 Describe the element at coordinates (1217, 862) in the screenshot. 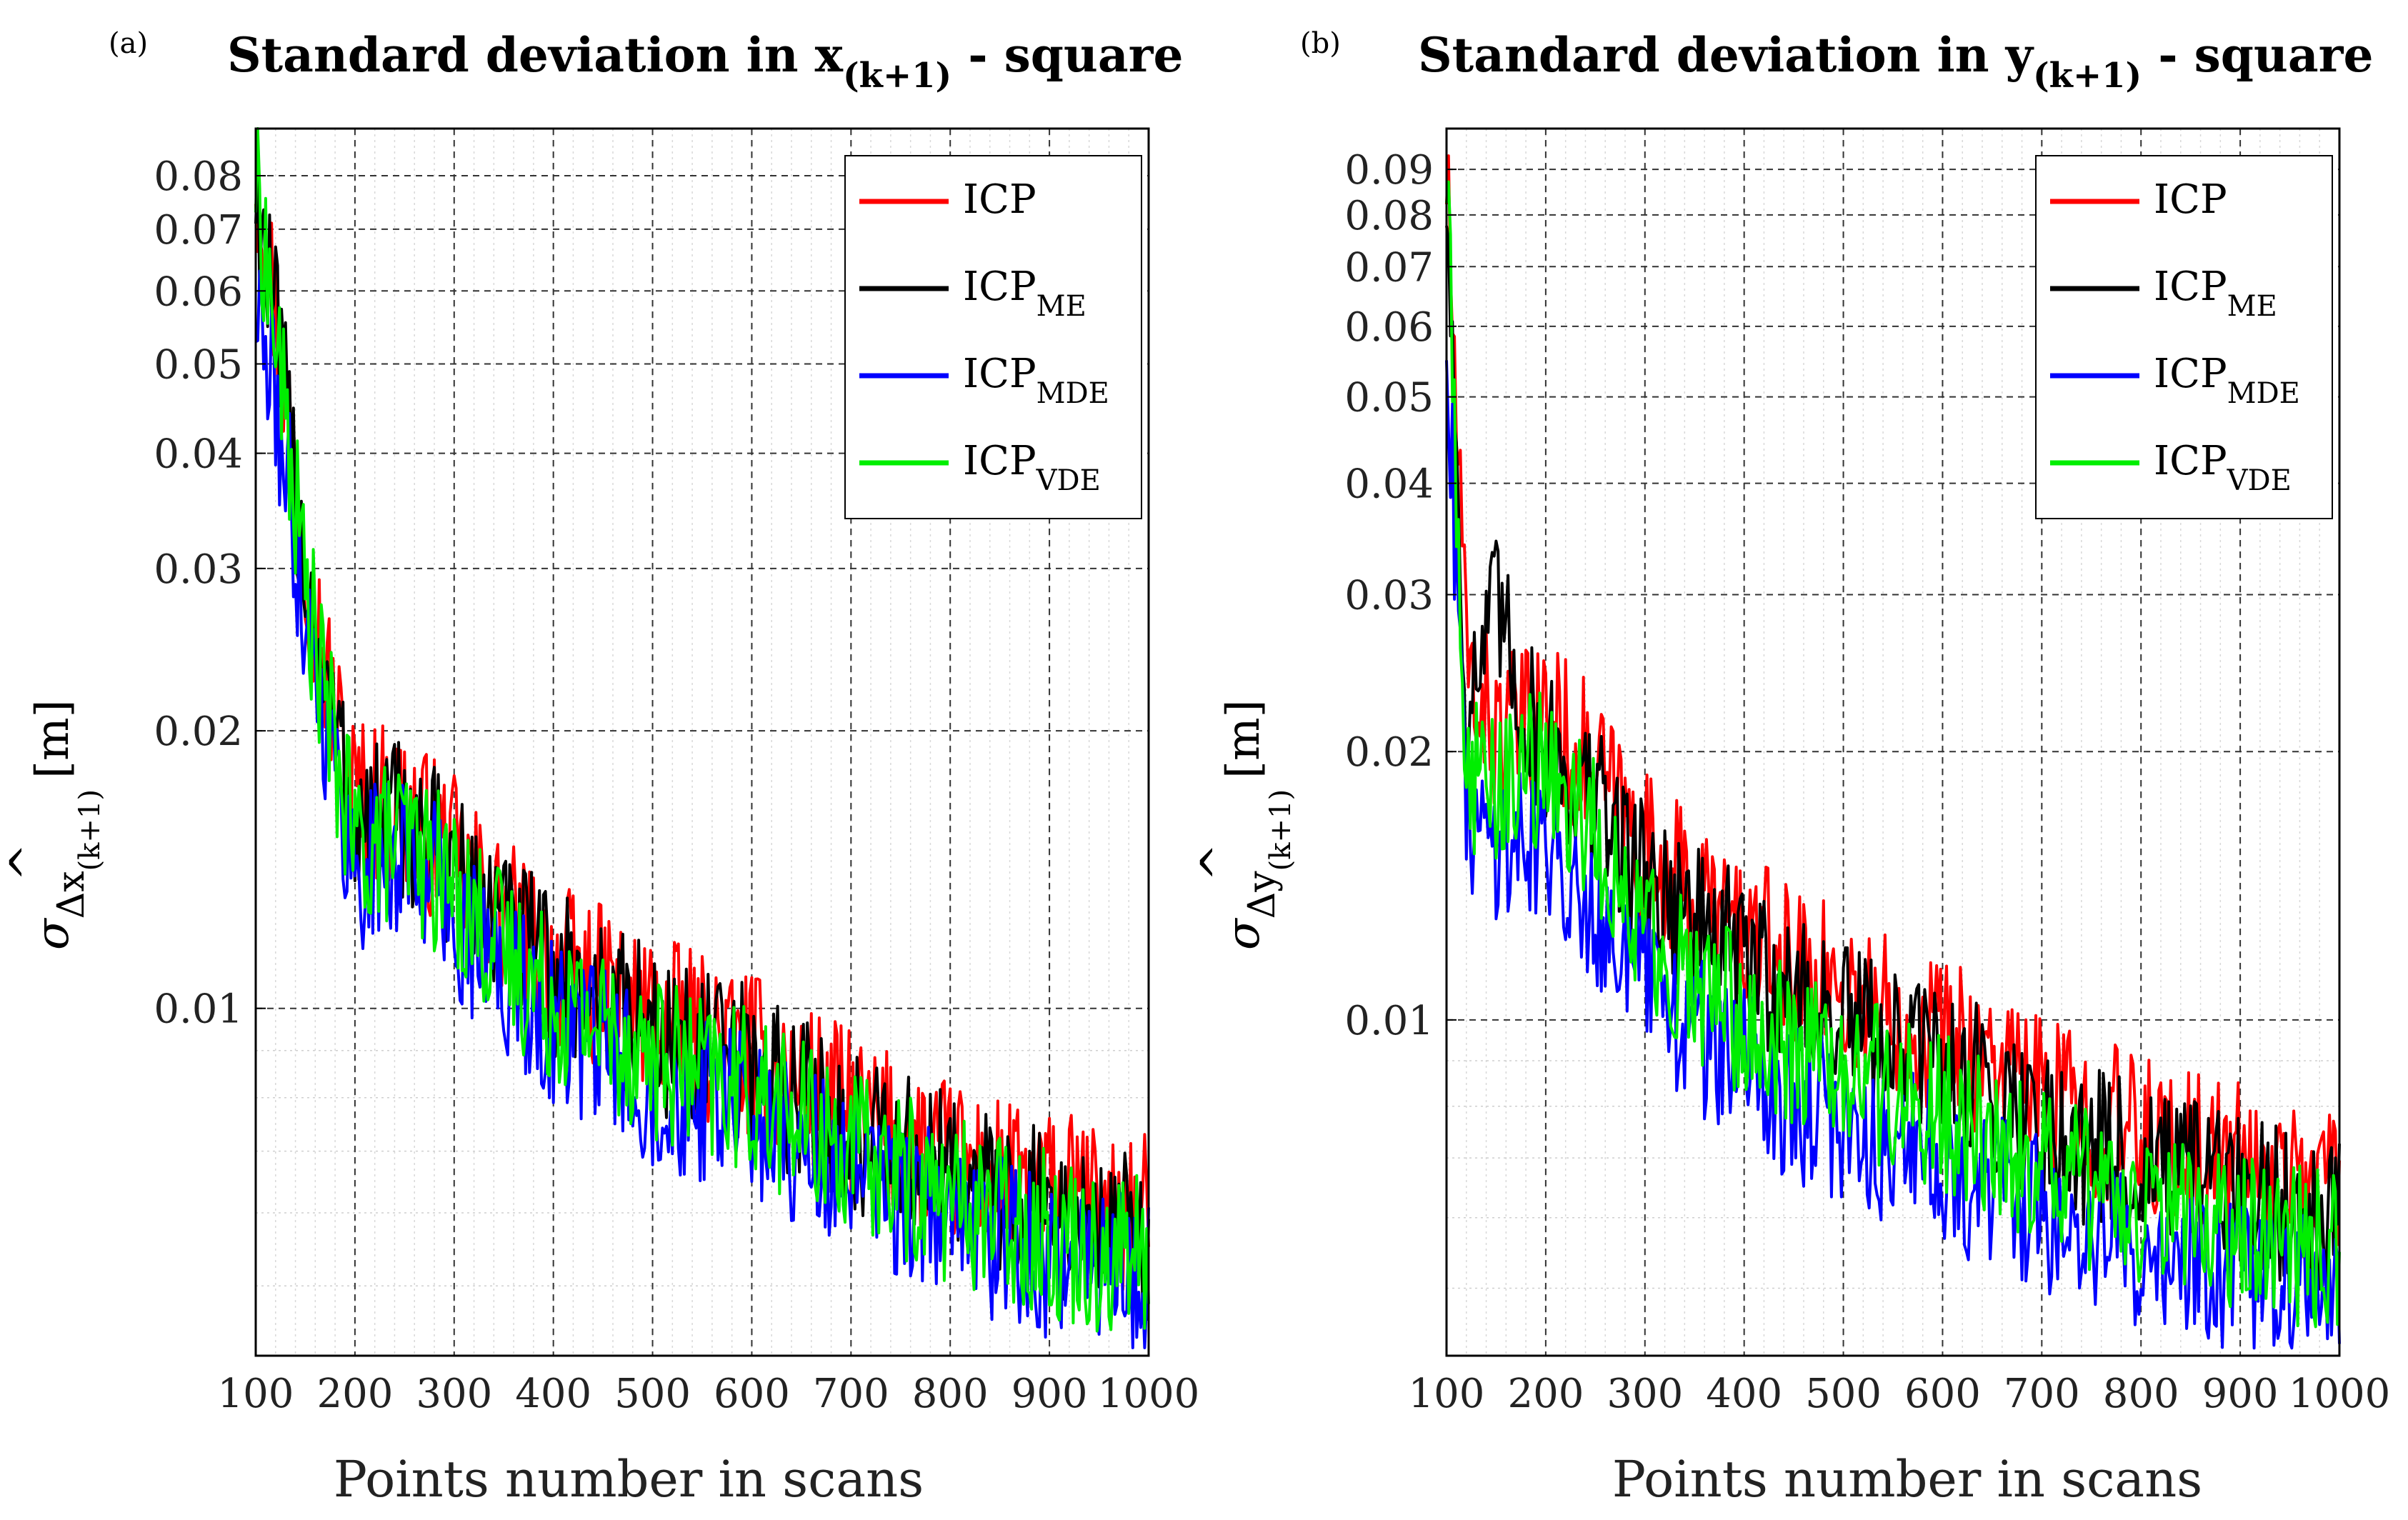

I see `ylabel-hat-b: ^` at that location.